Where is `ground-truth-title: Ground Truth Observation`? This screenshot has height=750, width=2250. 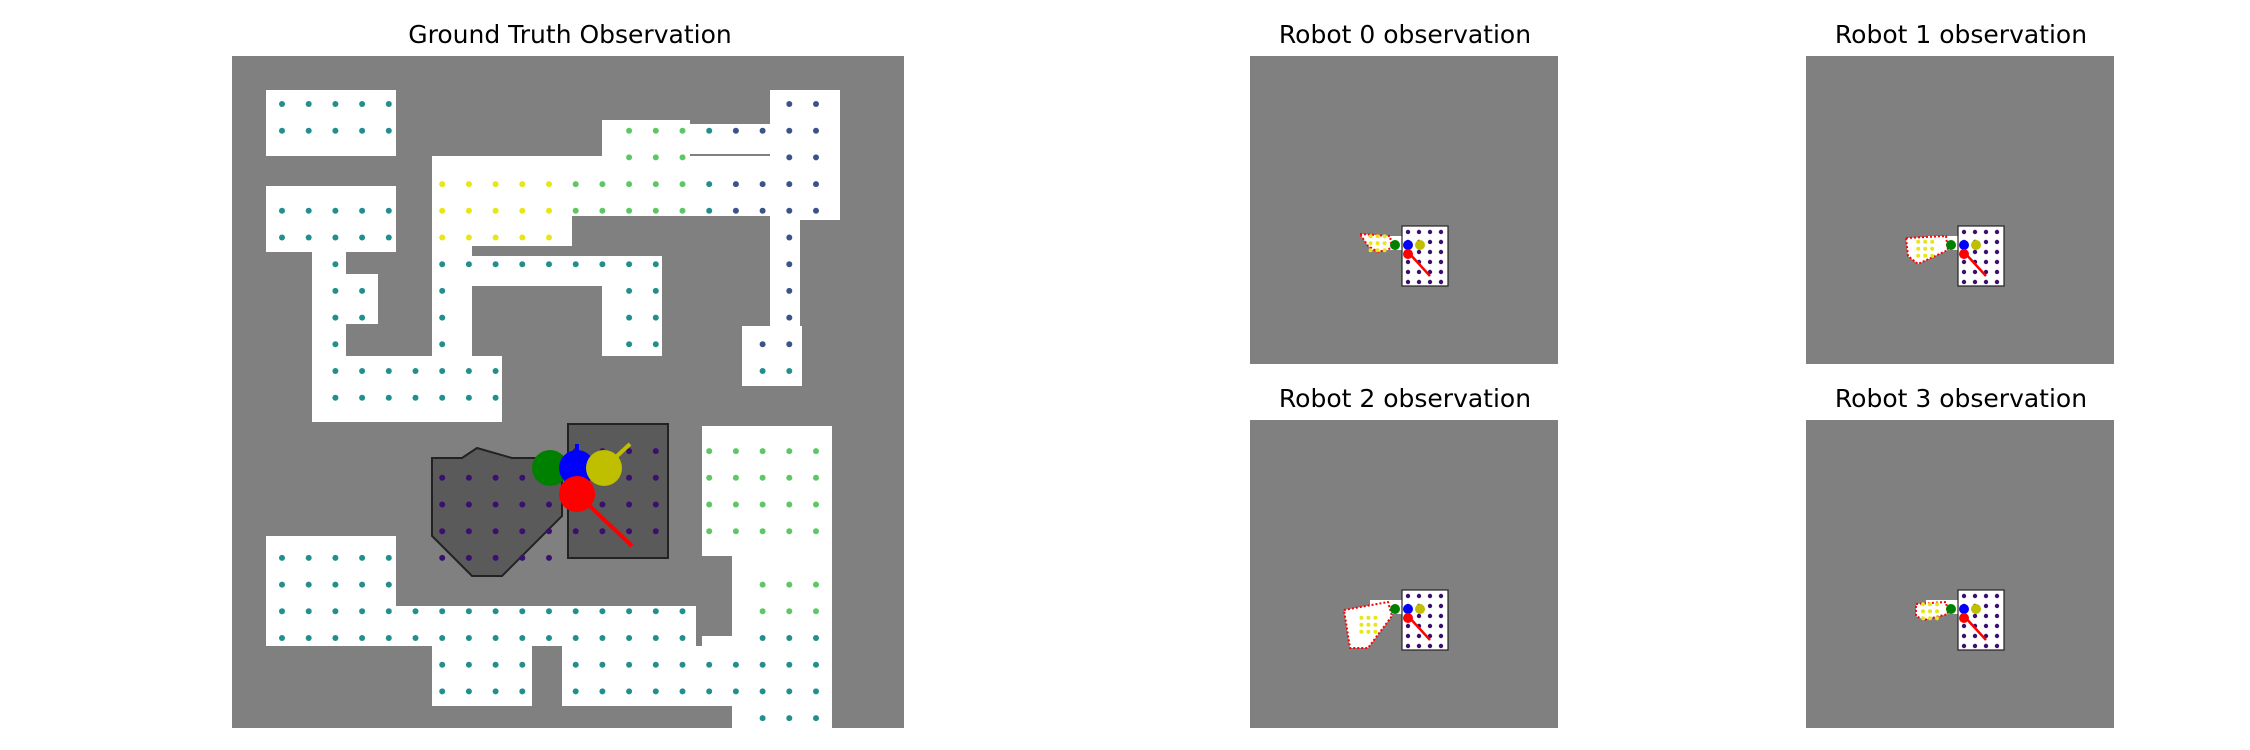
ground-truth-title: Ground Truth Observation is located at coordinates (570, 34).